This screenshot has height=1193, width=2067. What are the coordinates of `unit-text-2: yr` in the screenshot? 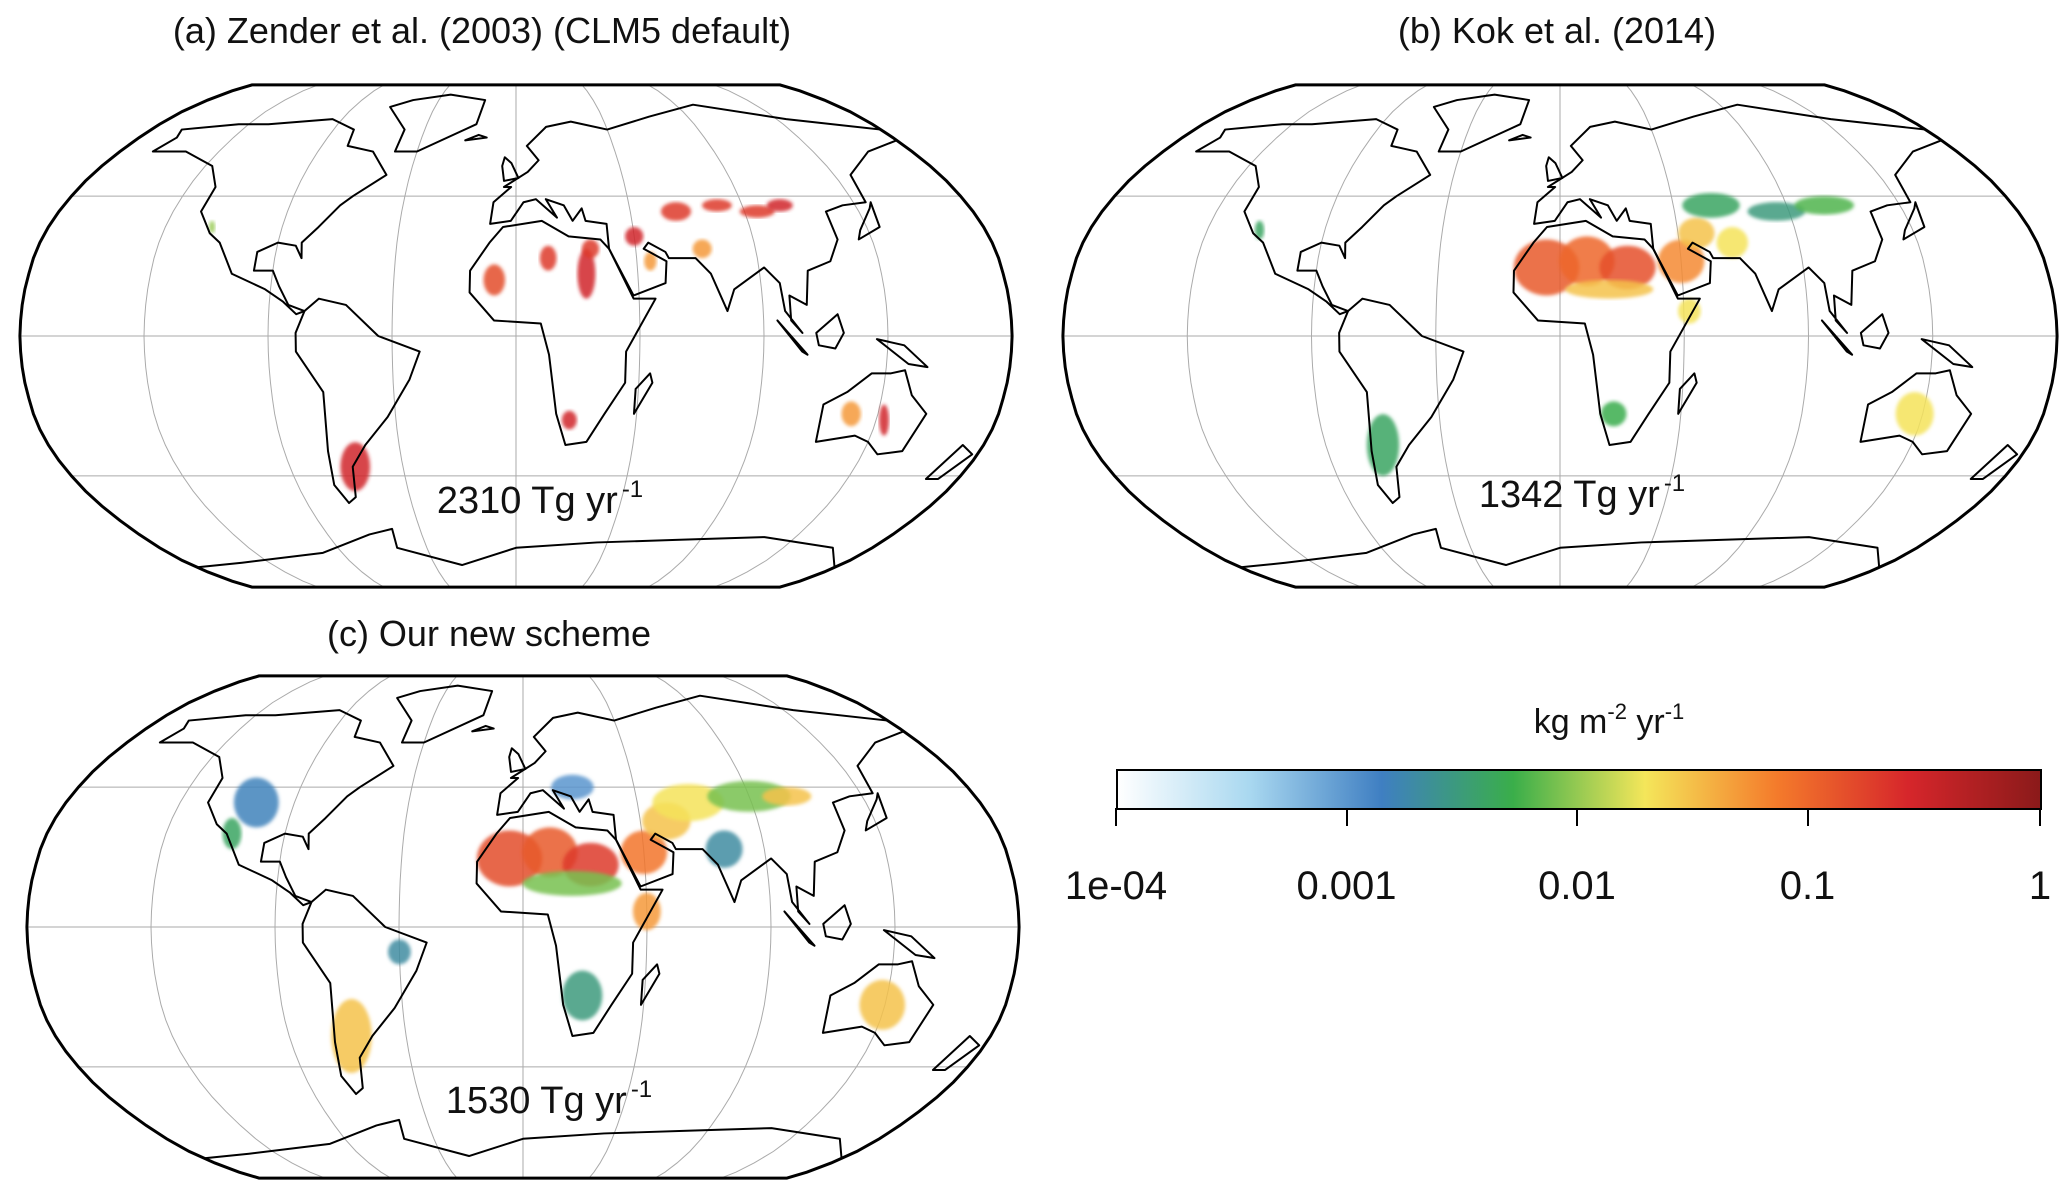 It's located at (1650, 722).